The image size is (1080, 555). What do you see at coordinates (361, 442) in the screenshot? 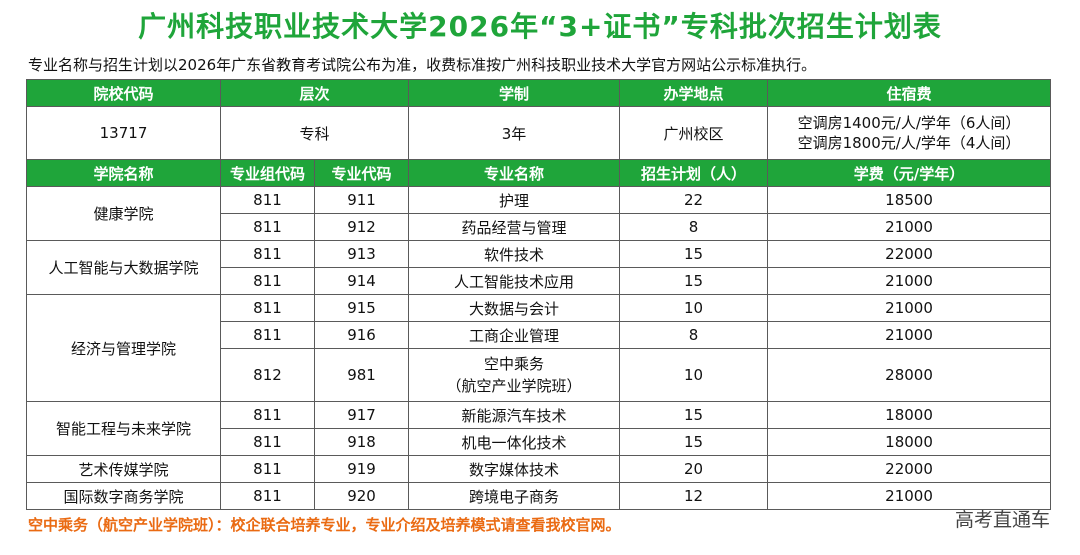
I see `major-code-cell: 918` at bounding box center [361, 442].